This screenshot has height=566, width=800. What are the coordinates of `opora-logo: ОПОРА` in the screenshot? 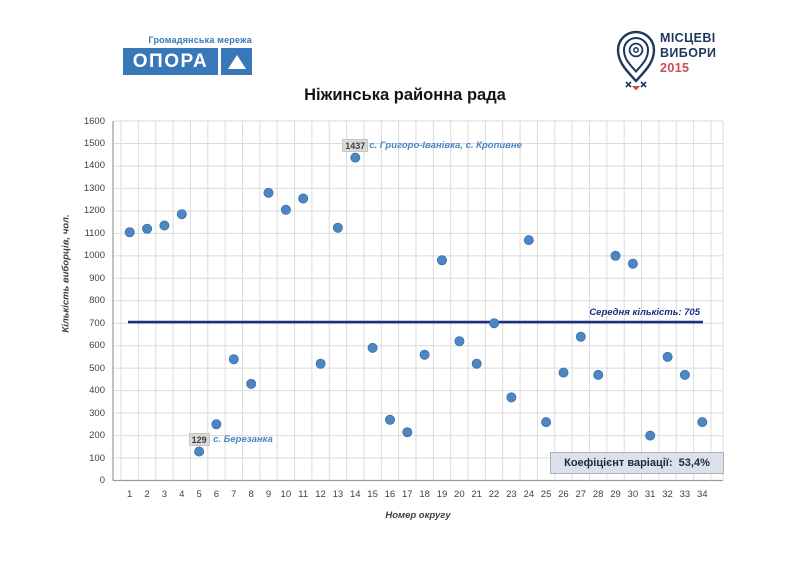 It's located at (170, 61).